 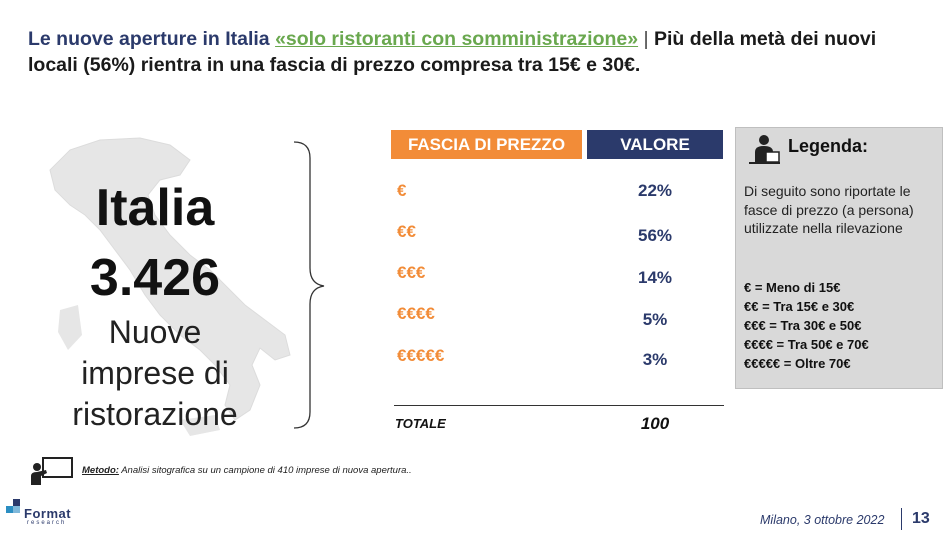 I want to click on total-value: 100, so click(x=655, y=423).